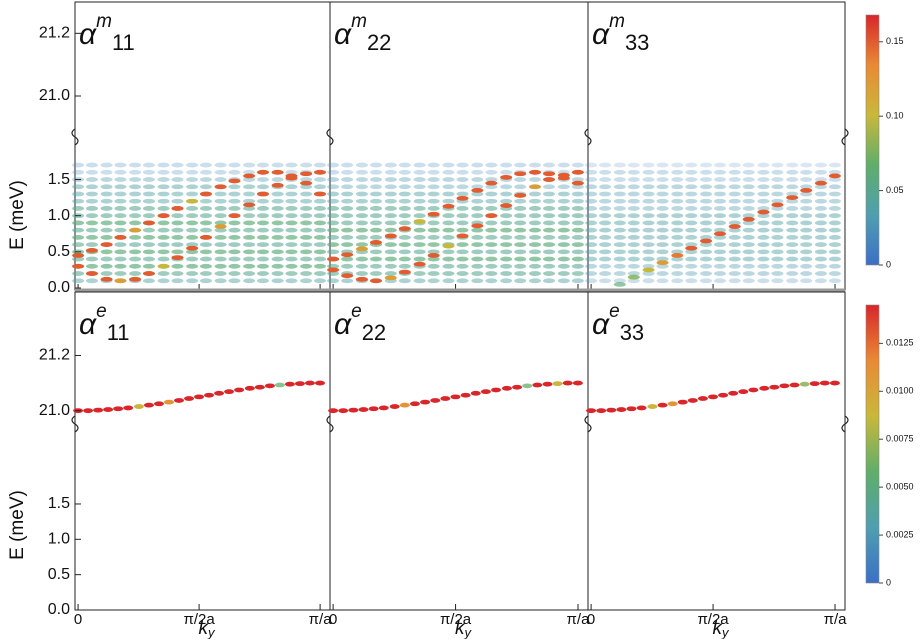 The height and width of the screenshot is (639, 922). I want to click on x-axis-label: ky, so click(208, 628).